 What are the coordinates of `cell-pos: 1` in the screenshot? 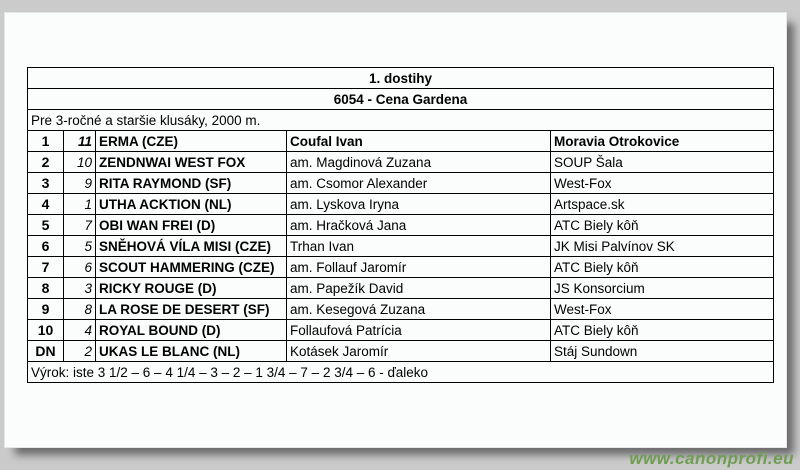 It's located at (45, 141).